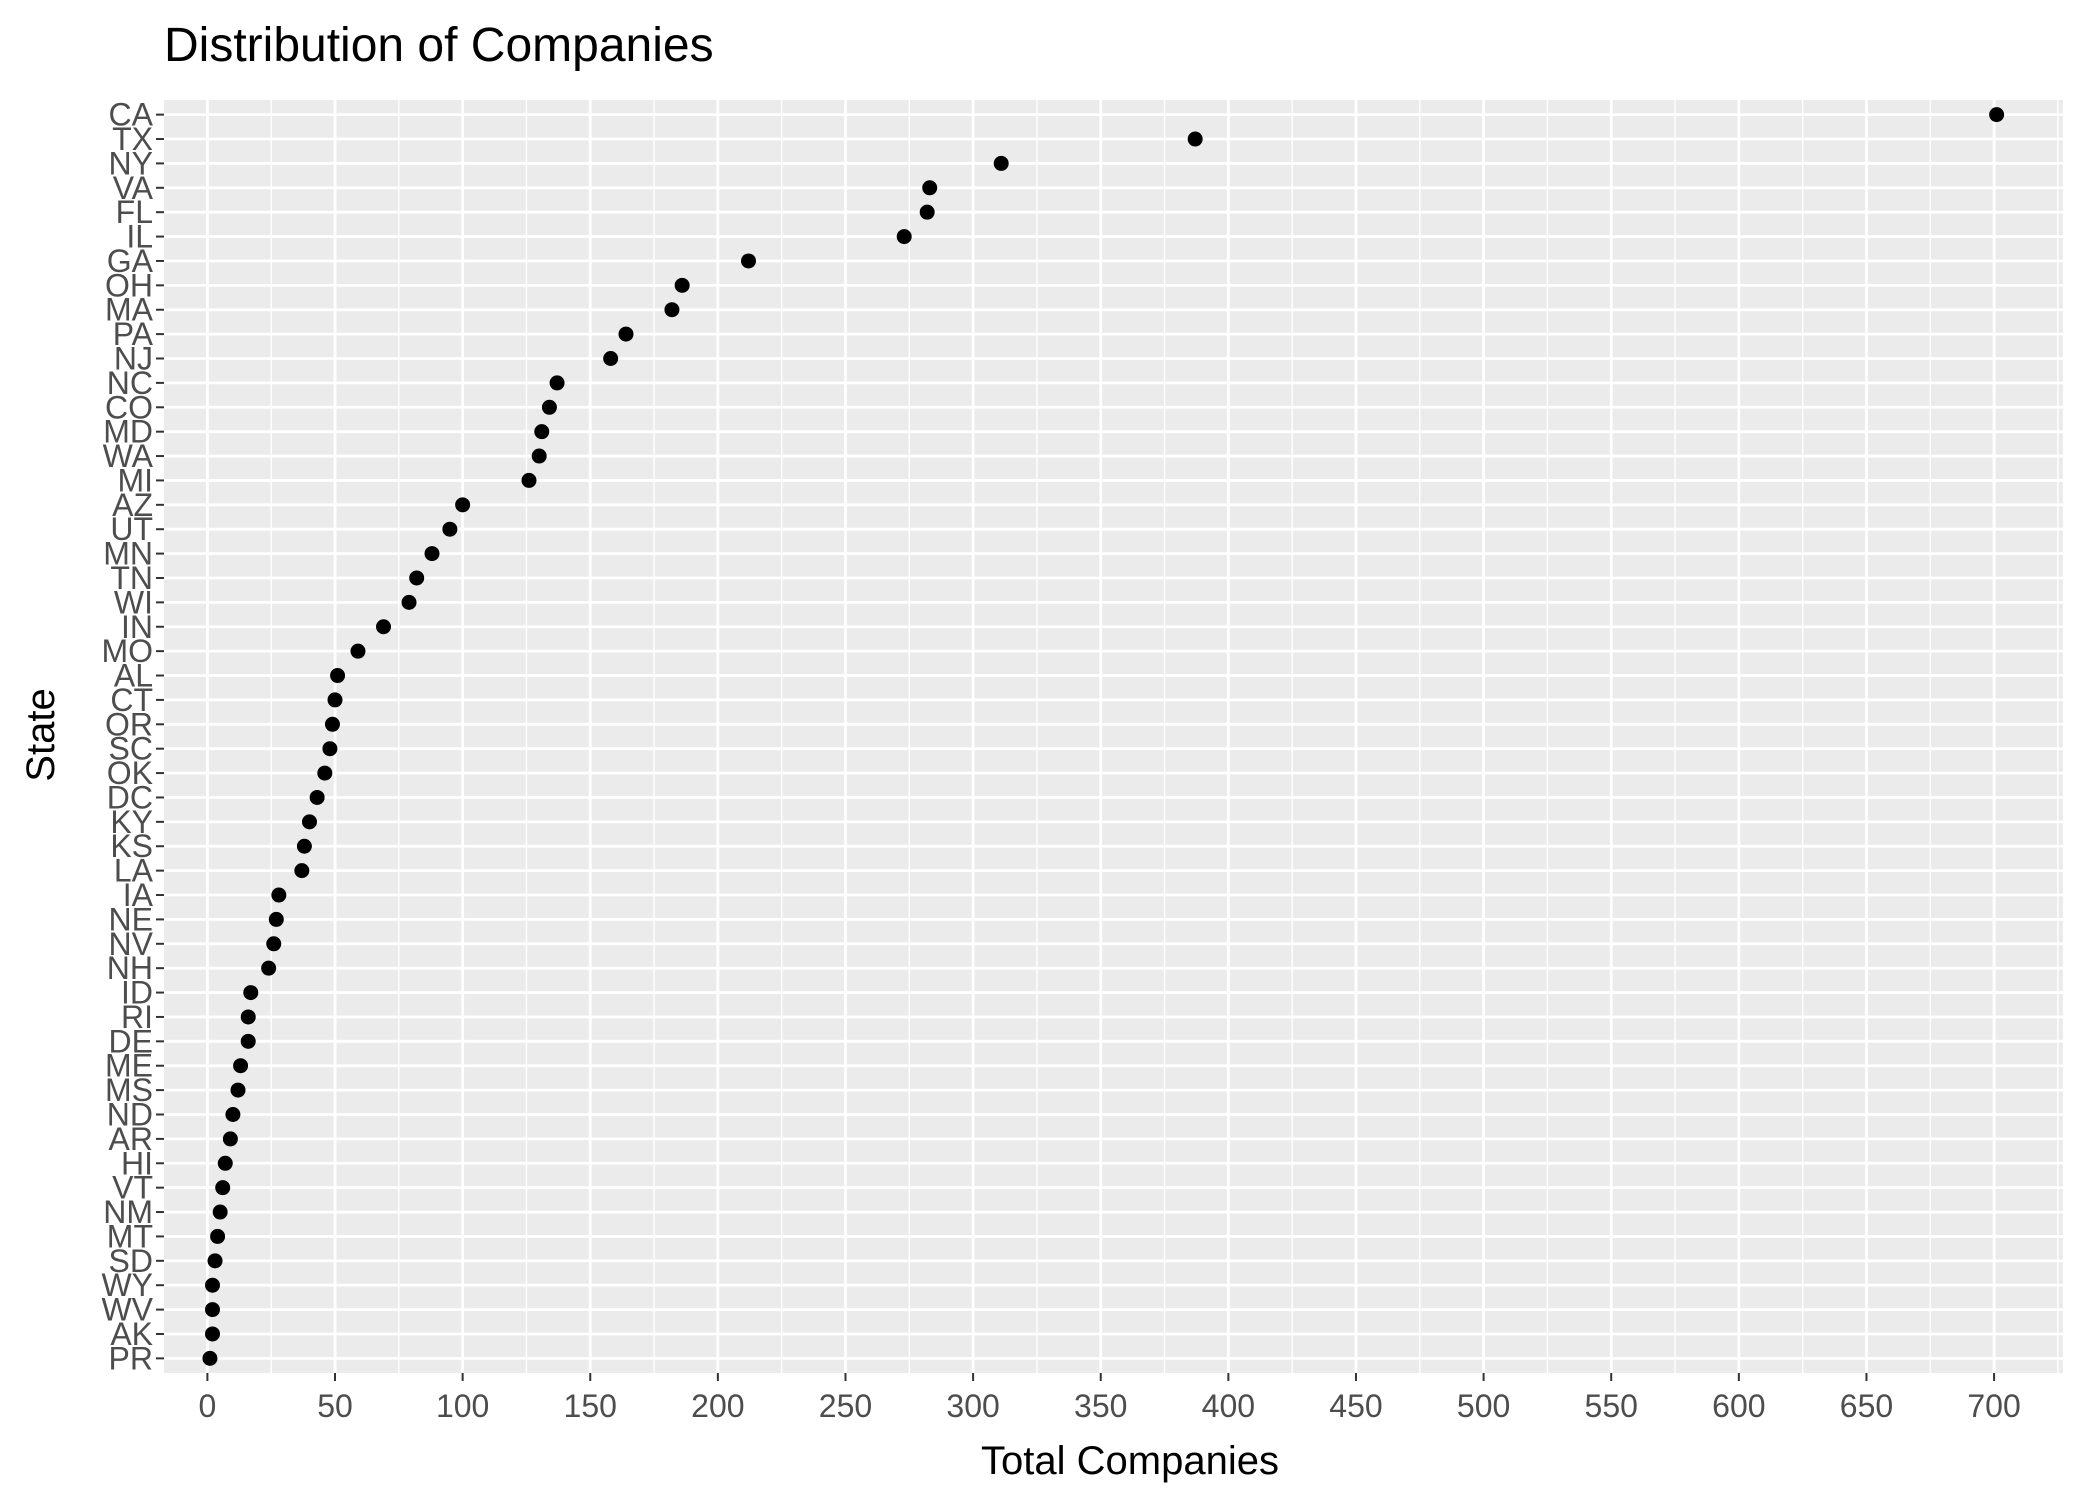 The width and height of the screenshot is (2100, 1499). Describe the element at coordinates (1866, 1406) in the screenshot. I see `x-tick-label: 650` at that location.